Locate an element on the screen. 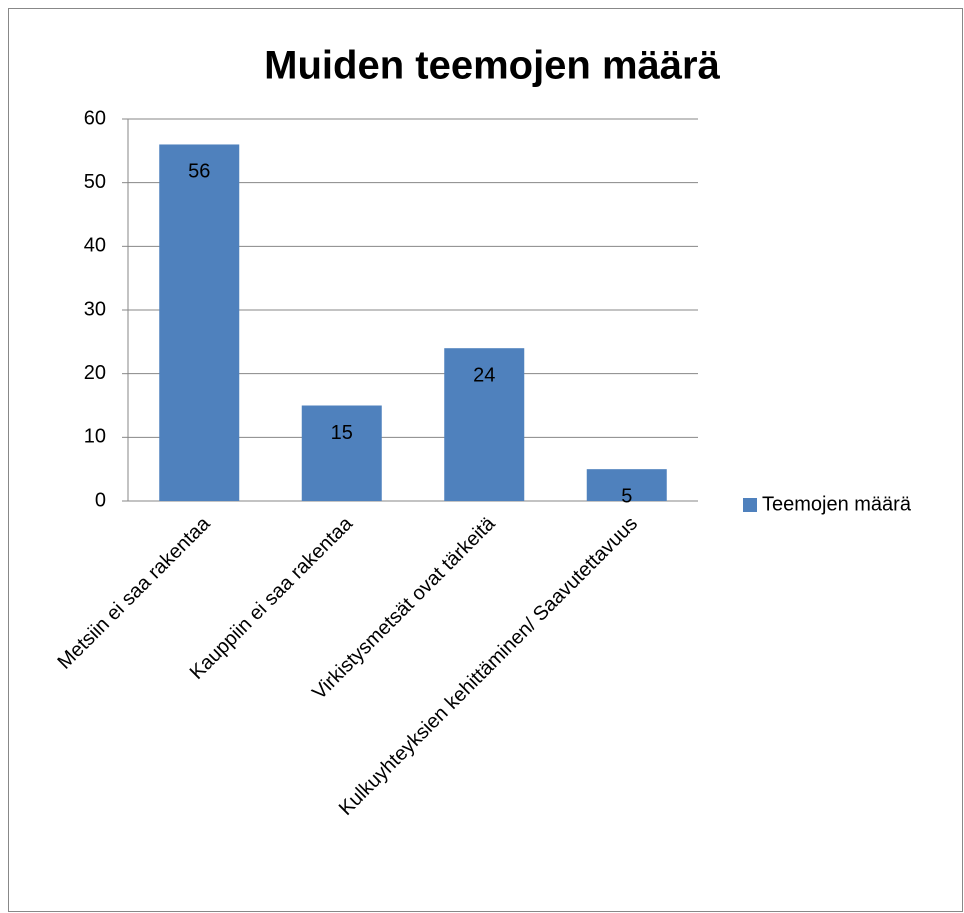  y-tick-label: 60 is located at coordinates (95, 118).